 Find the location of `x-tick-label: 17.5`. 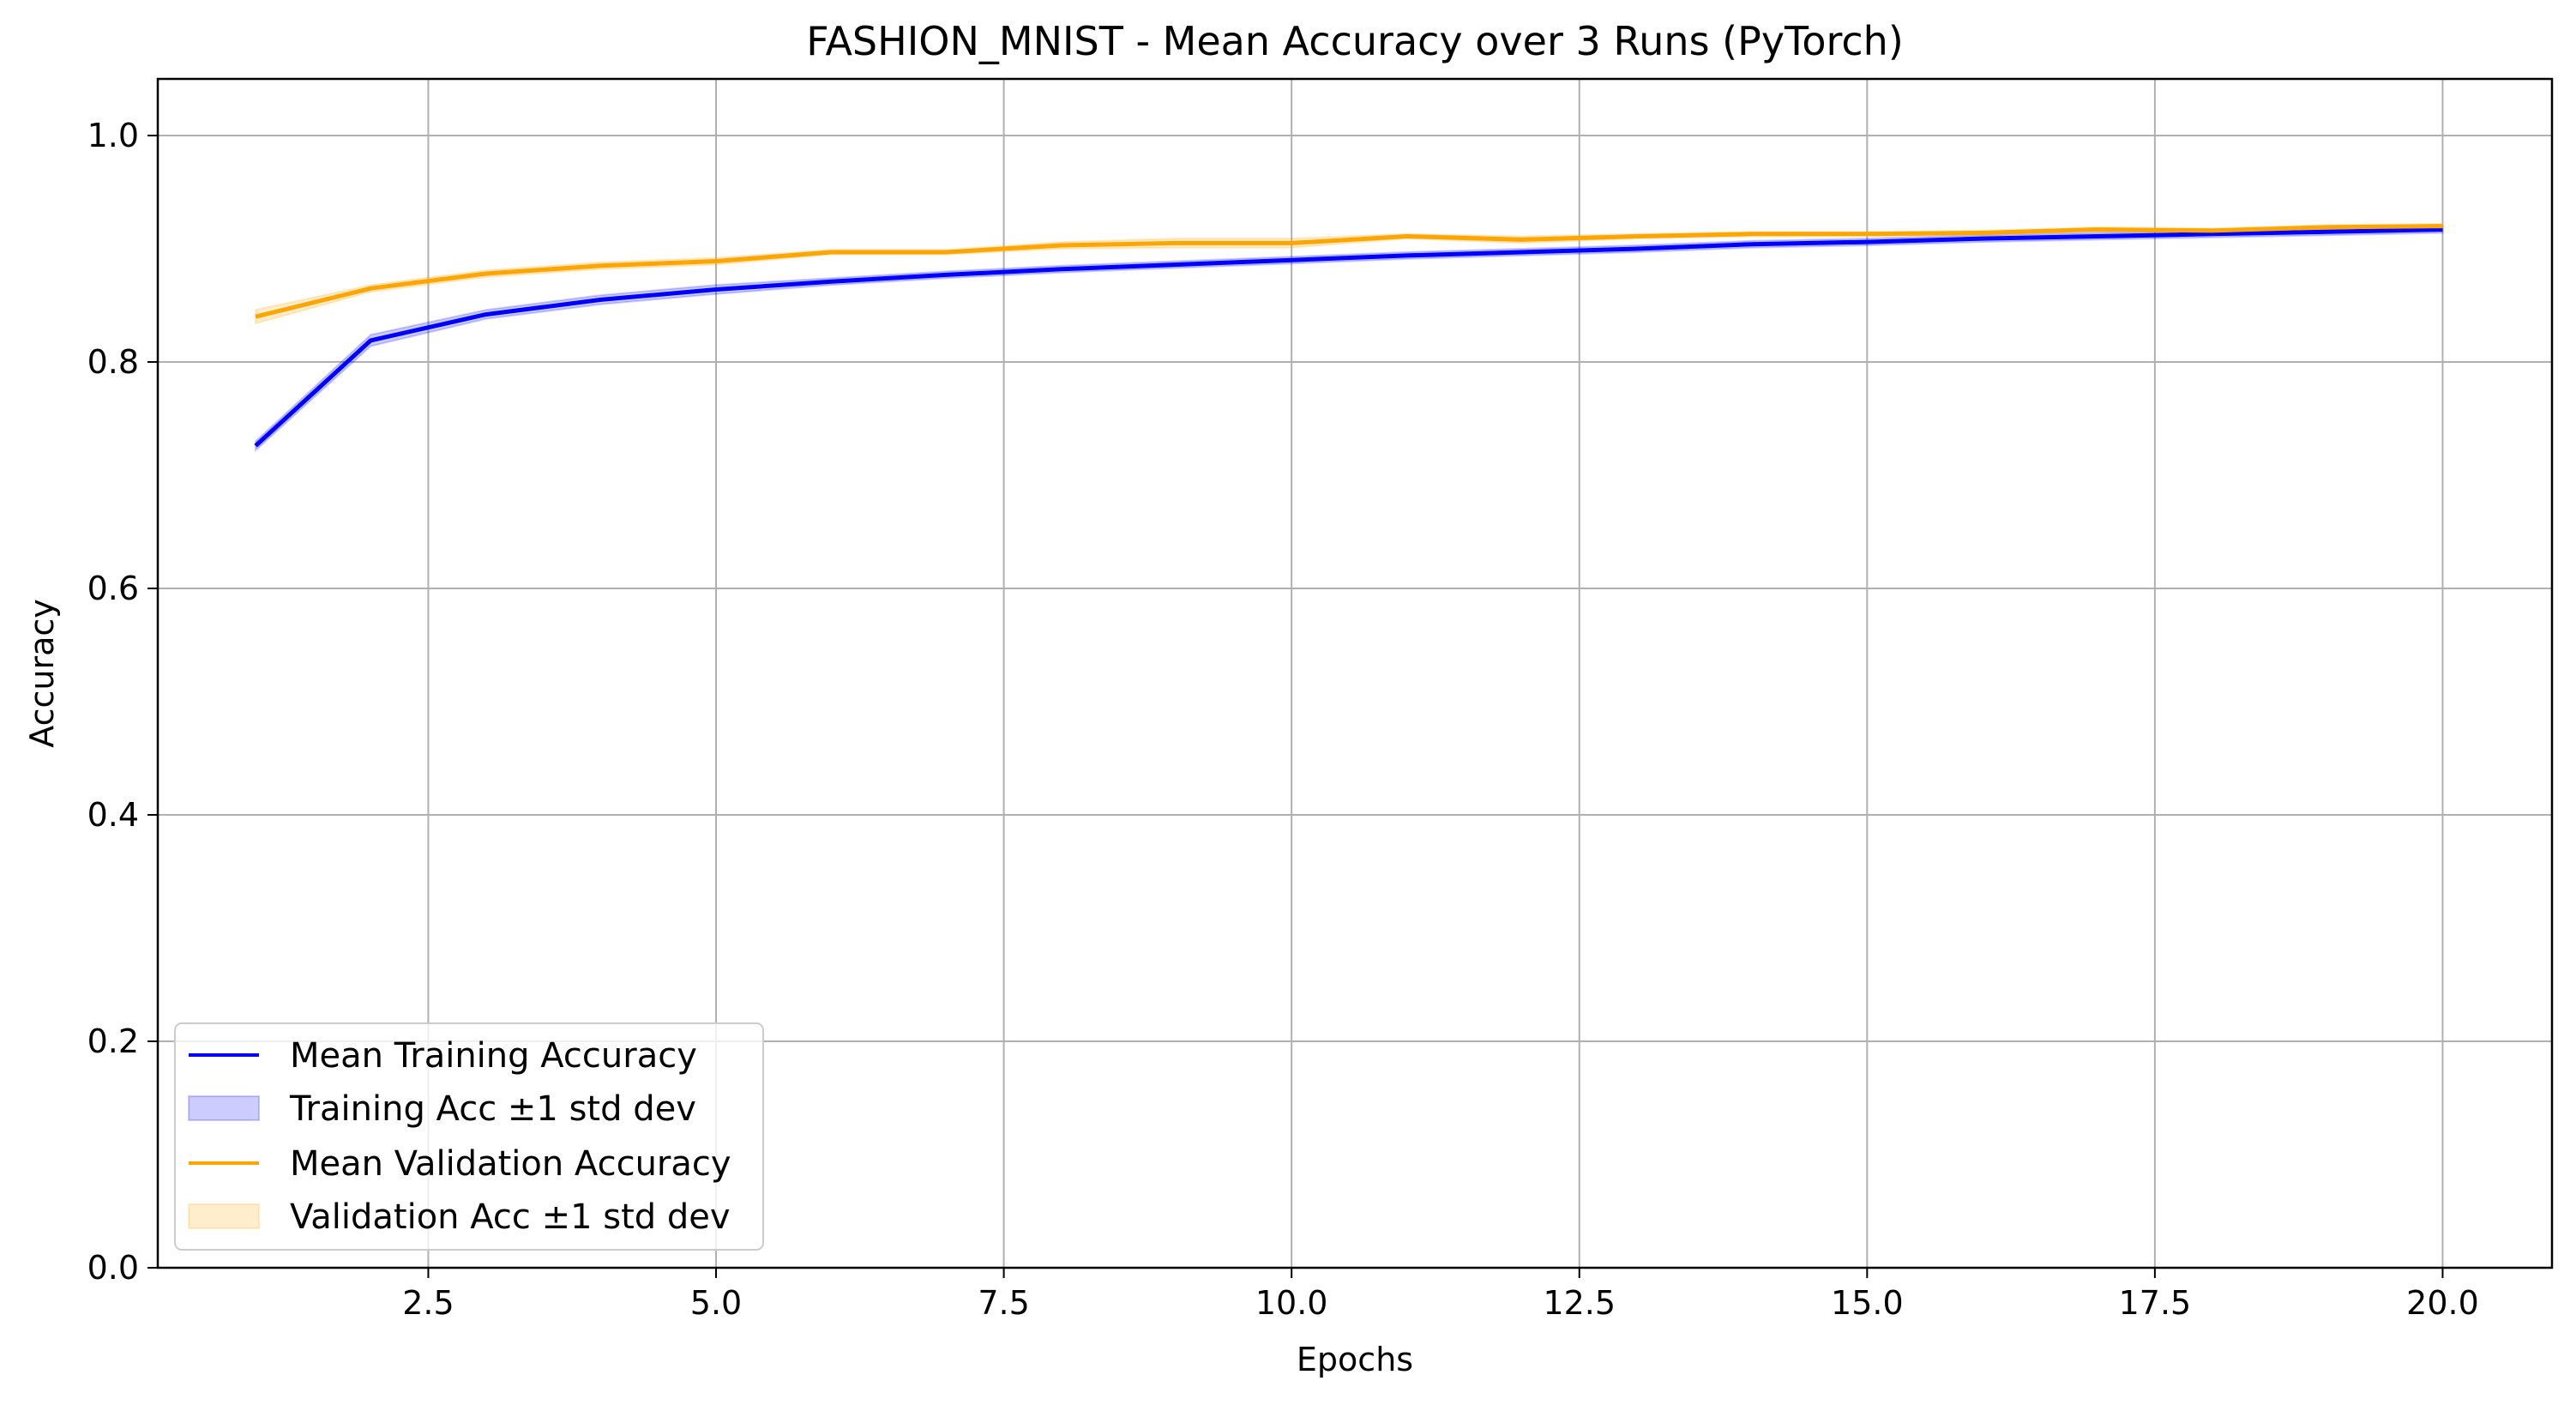

x-tick-label: 17.5 is located at coordinates (2155, 1303).